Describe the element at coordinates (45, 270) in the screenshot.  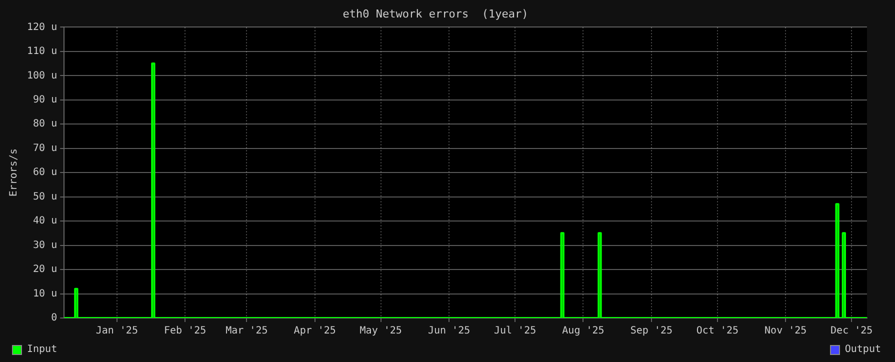
I see `y-tick-label: 20 u` at that location.